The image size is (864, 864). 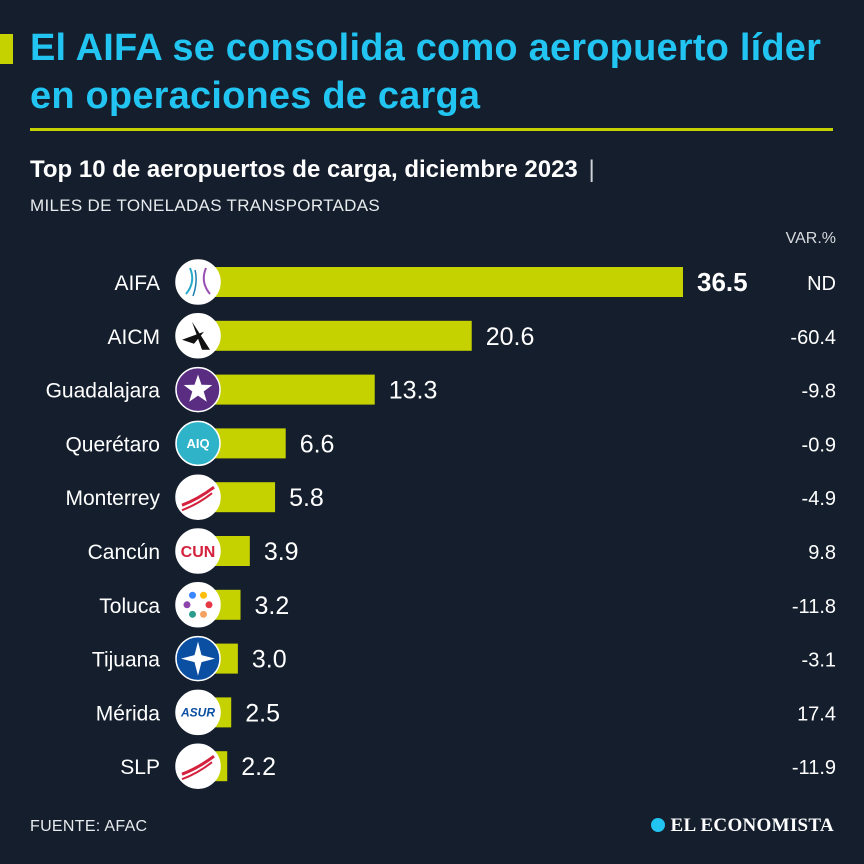 I want to click on variation-label-3: -0.9, so click(x=819, y=445).